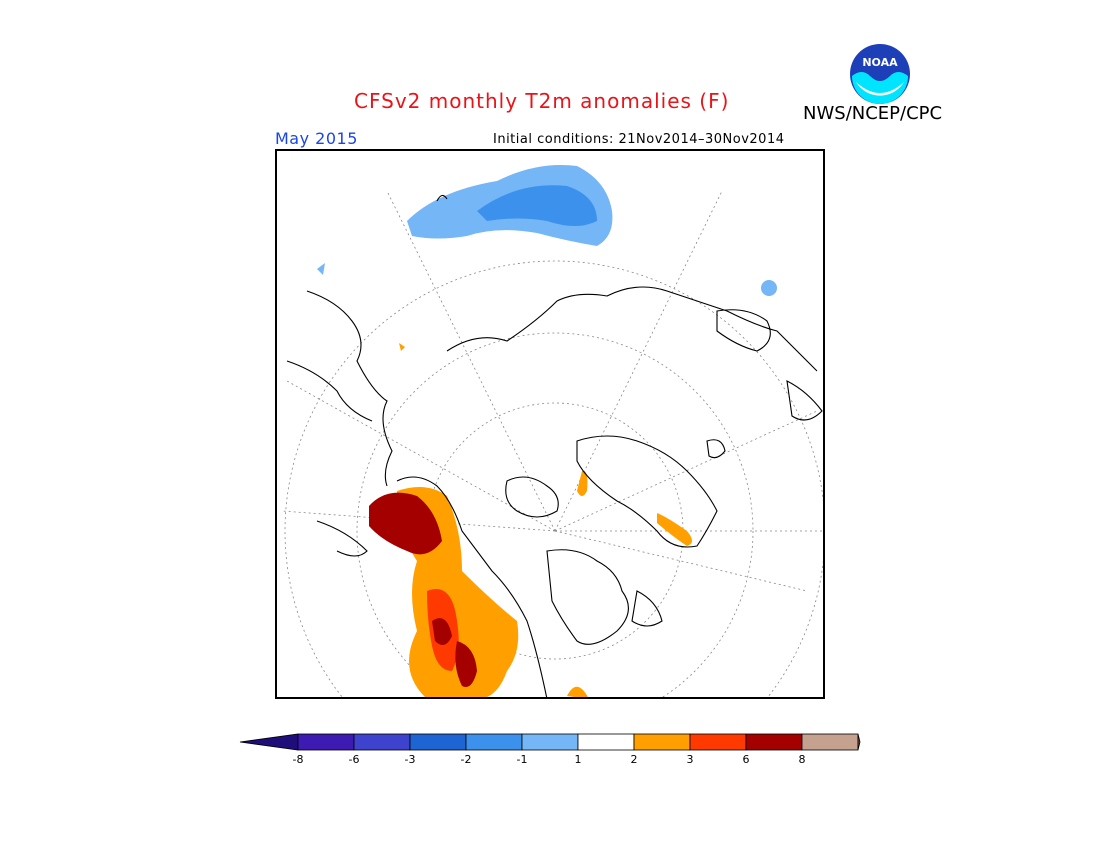 Image resolution: width=1100 pixels, height=850 pixels. What do you see at coordinates (634, 759) in the screenshot?
I see `legend-tick-label: 2` at bounding box center [634, 759].